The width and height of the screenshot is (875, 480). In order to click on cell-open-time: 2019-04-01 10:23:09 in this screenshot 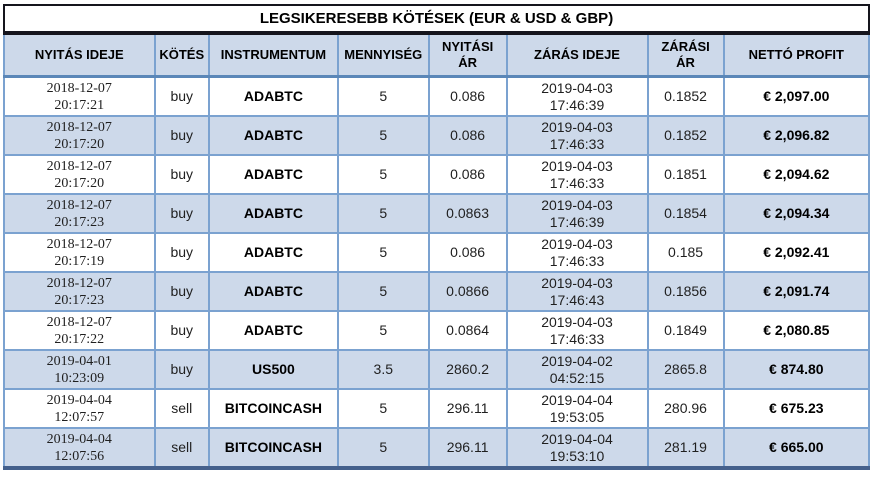, I will do `click(79, 369)`.